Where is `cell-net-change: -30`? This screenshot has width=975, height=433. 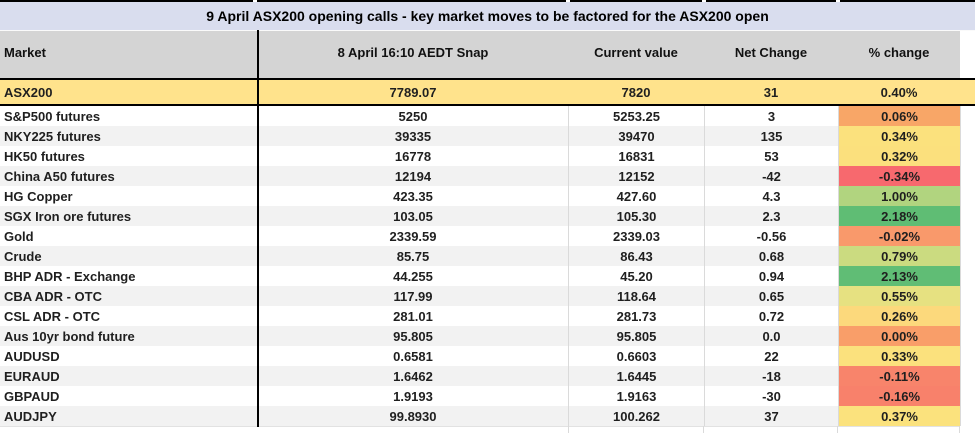
cell-net-change: -30 is located at coordinates (771, 396).